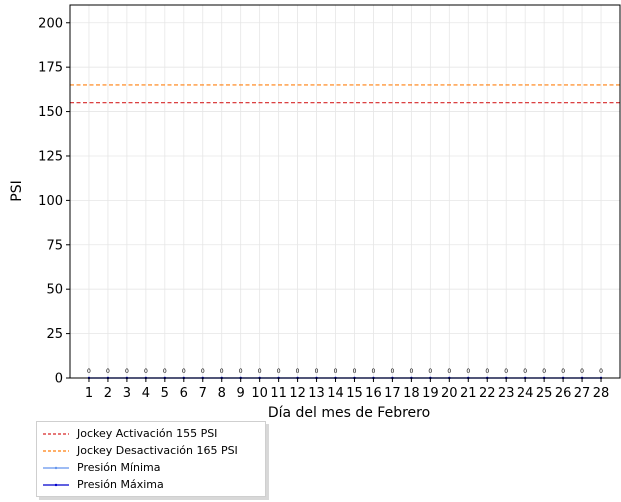  What do you see at coordinates (354, 393) in the screenshot?
I see `x-tick-label: 15` at bounding box center [354, 393].